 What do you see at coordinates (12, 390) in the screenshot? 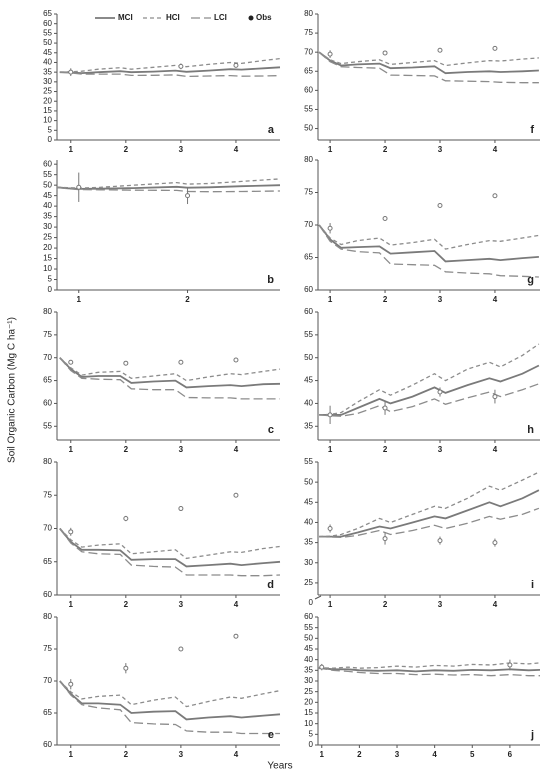
I see `y-axis-label: Soil Organic Carbon (Mg C ha⁻¹)` at bounding box center [12, 390].